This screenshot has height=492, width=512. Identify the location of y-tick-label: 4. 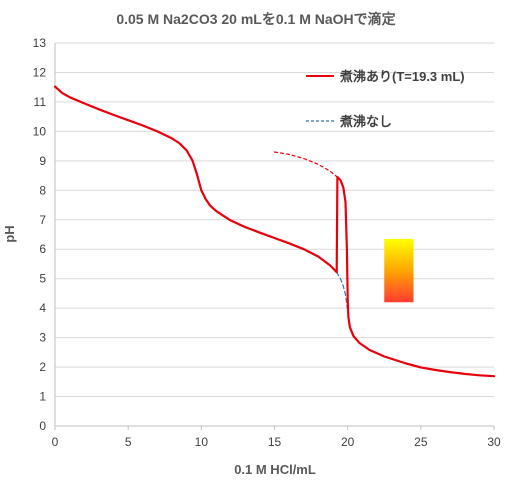
(42, 308).